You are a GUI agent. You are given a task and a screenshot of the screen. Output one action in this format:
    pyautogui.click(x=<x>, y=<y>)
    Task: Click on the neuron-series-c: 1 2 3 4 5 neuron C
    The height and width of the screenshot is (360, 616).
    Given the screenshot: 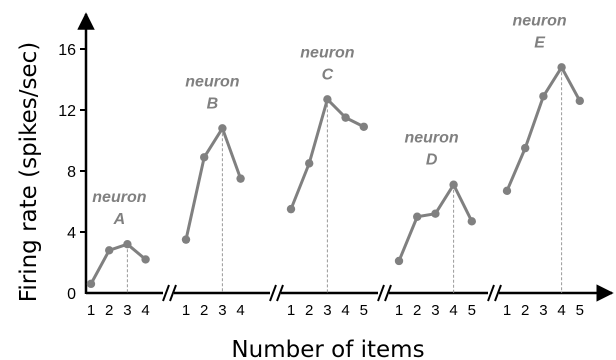 What is the action you would take?
    pyautogui.click(x=327, y=181)
    